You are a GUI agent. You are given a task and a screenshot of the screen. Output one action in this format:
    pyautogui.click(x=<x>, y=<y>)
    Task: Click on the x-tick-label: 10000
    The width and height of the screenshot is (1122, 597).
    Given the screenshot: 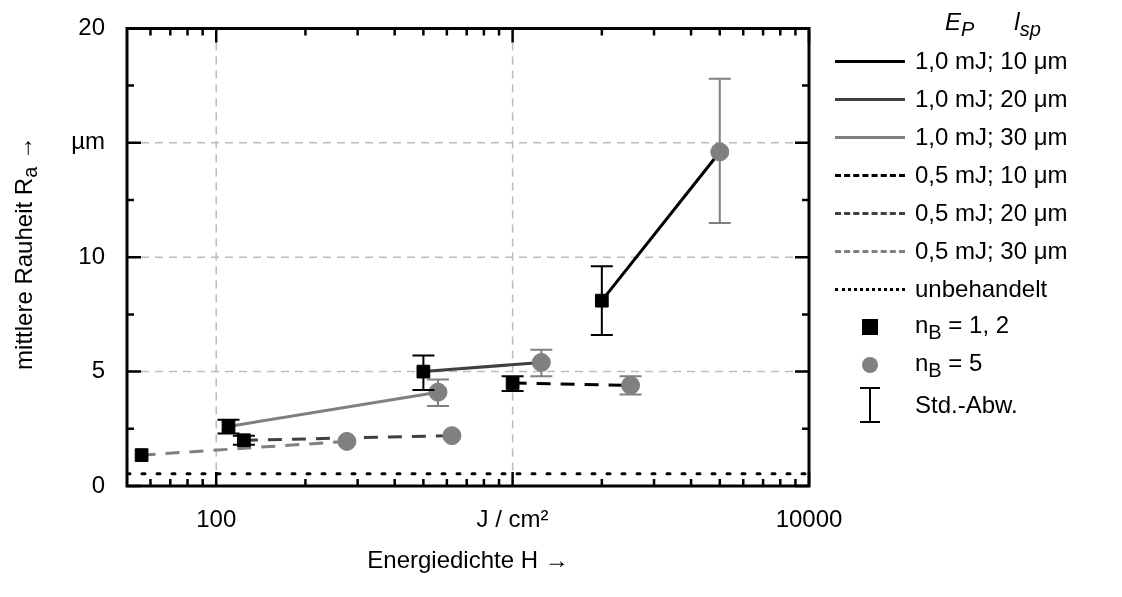 What is the action you would take?
    pyautogui.click(x=809, y=519)
    